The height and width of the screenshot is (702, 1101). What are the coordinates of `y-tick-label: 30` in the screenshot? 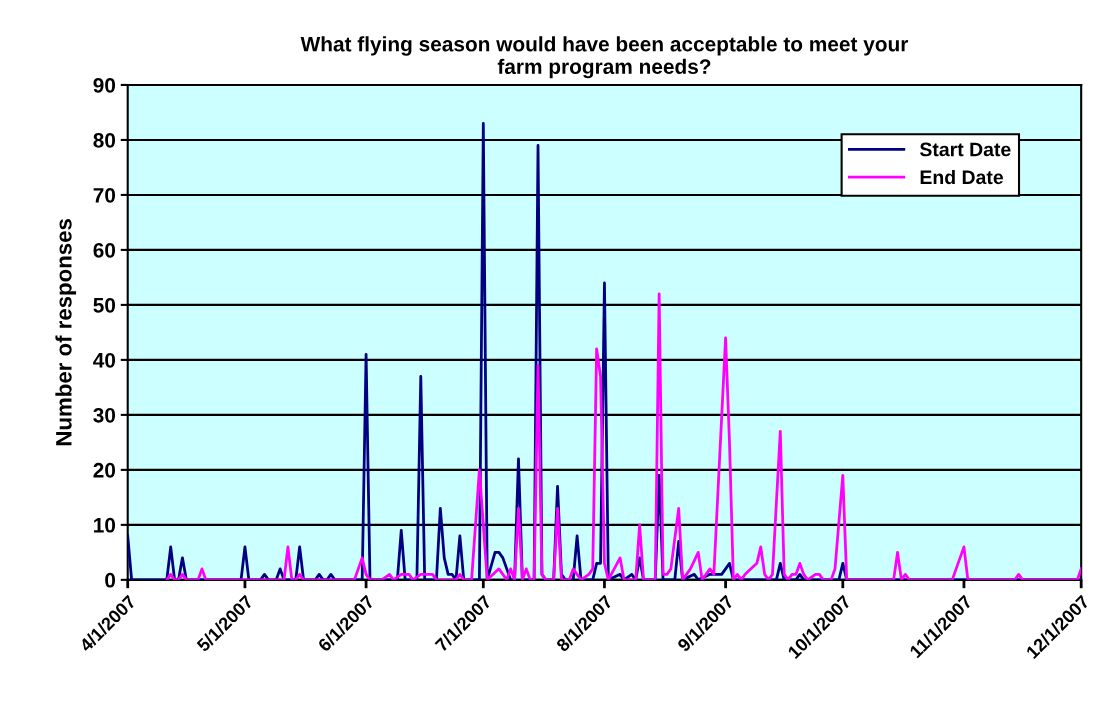 It's located at (104, 415).